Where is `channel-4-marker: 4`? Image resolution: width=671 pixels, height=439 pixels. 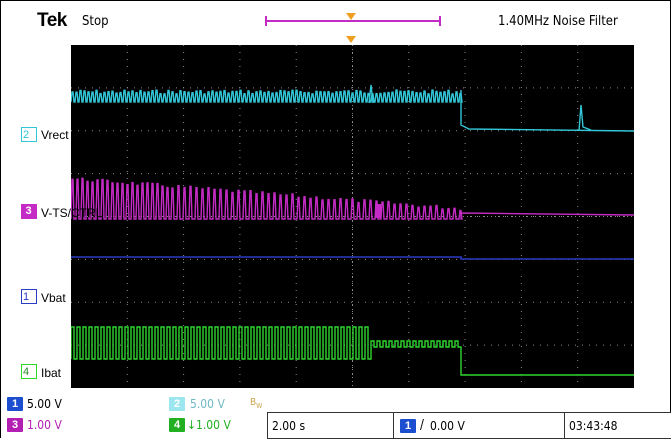 channel-4-marker: 4 is located at coordinates (29, 371).